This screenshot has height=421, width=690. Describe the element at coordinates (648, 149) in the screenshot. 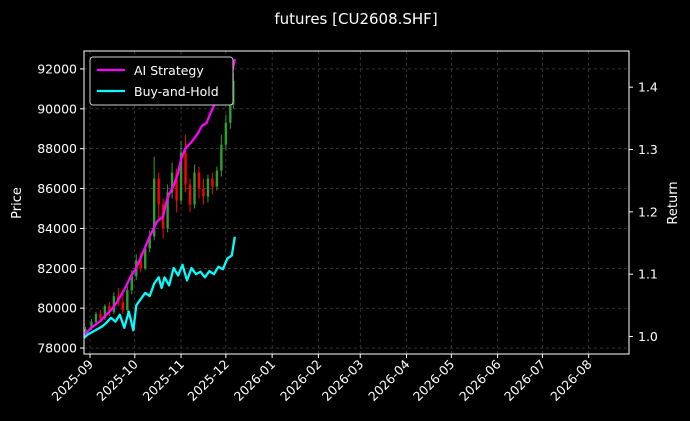

I see `y-right-tick-label: 1.3` at that location.